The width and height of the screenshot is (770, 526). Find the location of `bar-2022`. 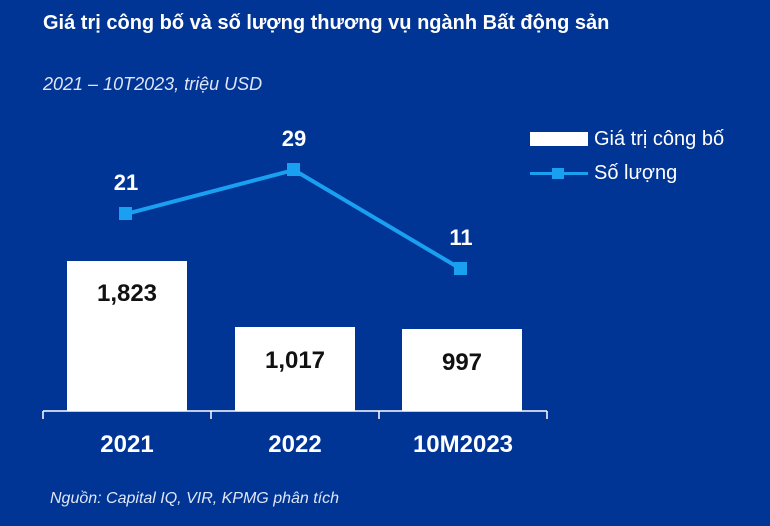

bar-2022 is located at coordinates (295, 369).